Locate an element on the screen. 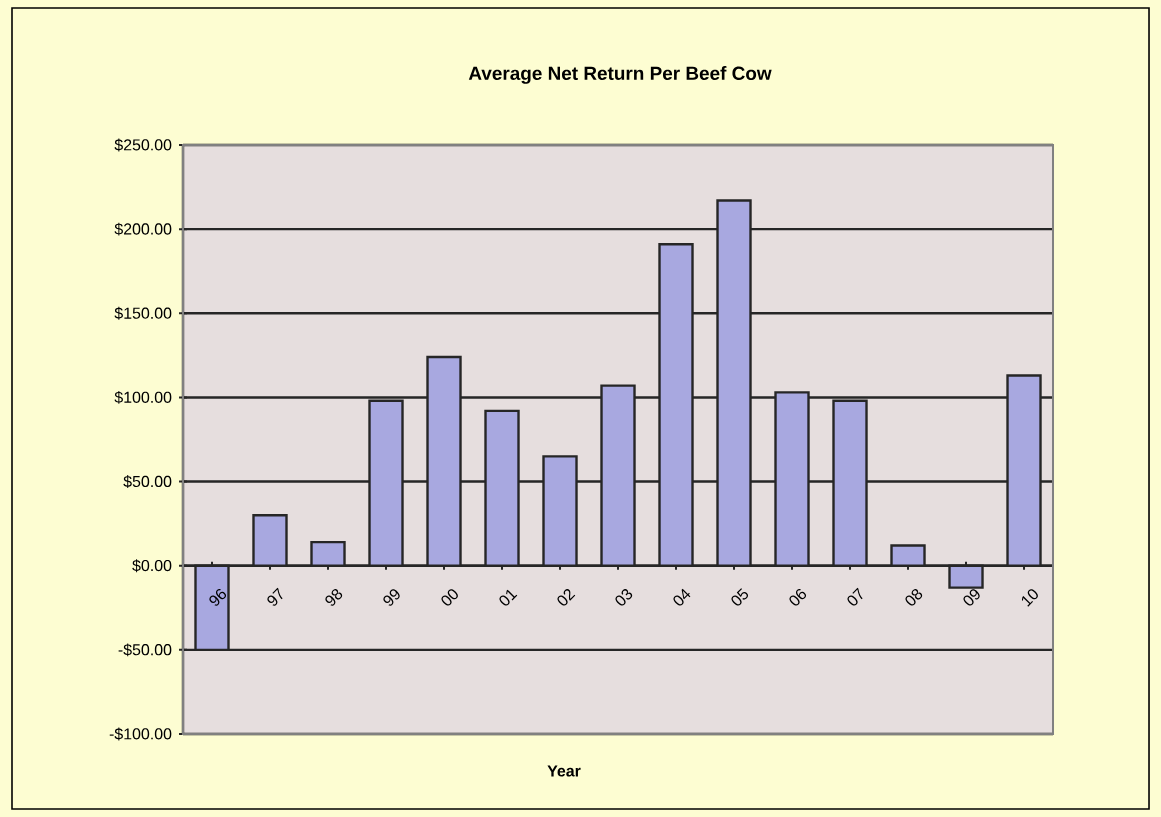  x-tick-label: 08 is located at coordinates (914, 597).